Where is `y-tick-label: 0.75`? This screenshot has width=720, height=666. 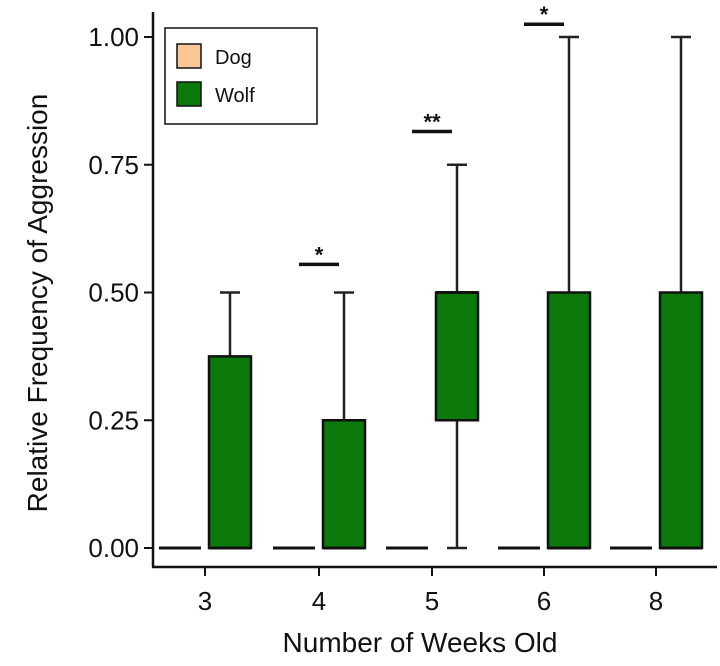 y-tick-label: 0.75 is located at coordinates (113, 165).